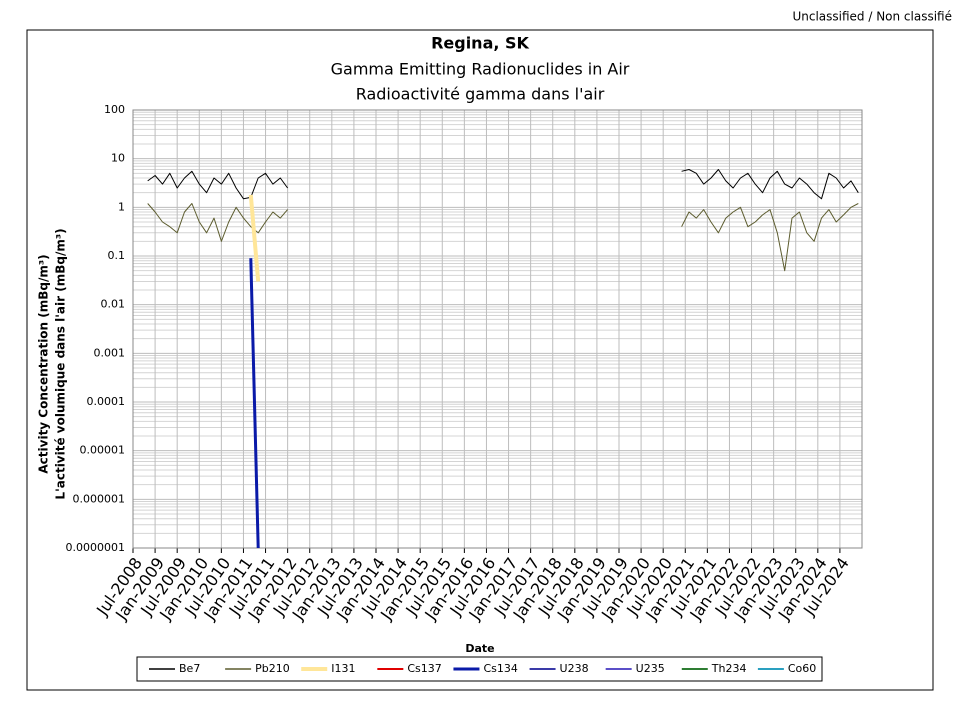 The image size is (960, 720). Describe the element at coordinates (114, 109) in the screenshot. I see `y-tick-label: 100` at that location.